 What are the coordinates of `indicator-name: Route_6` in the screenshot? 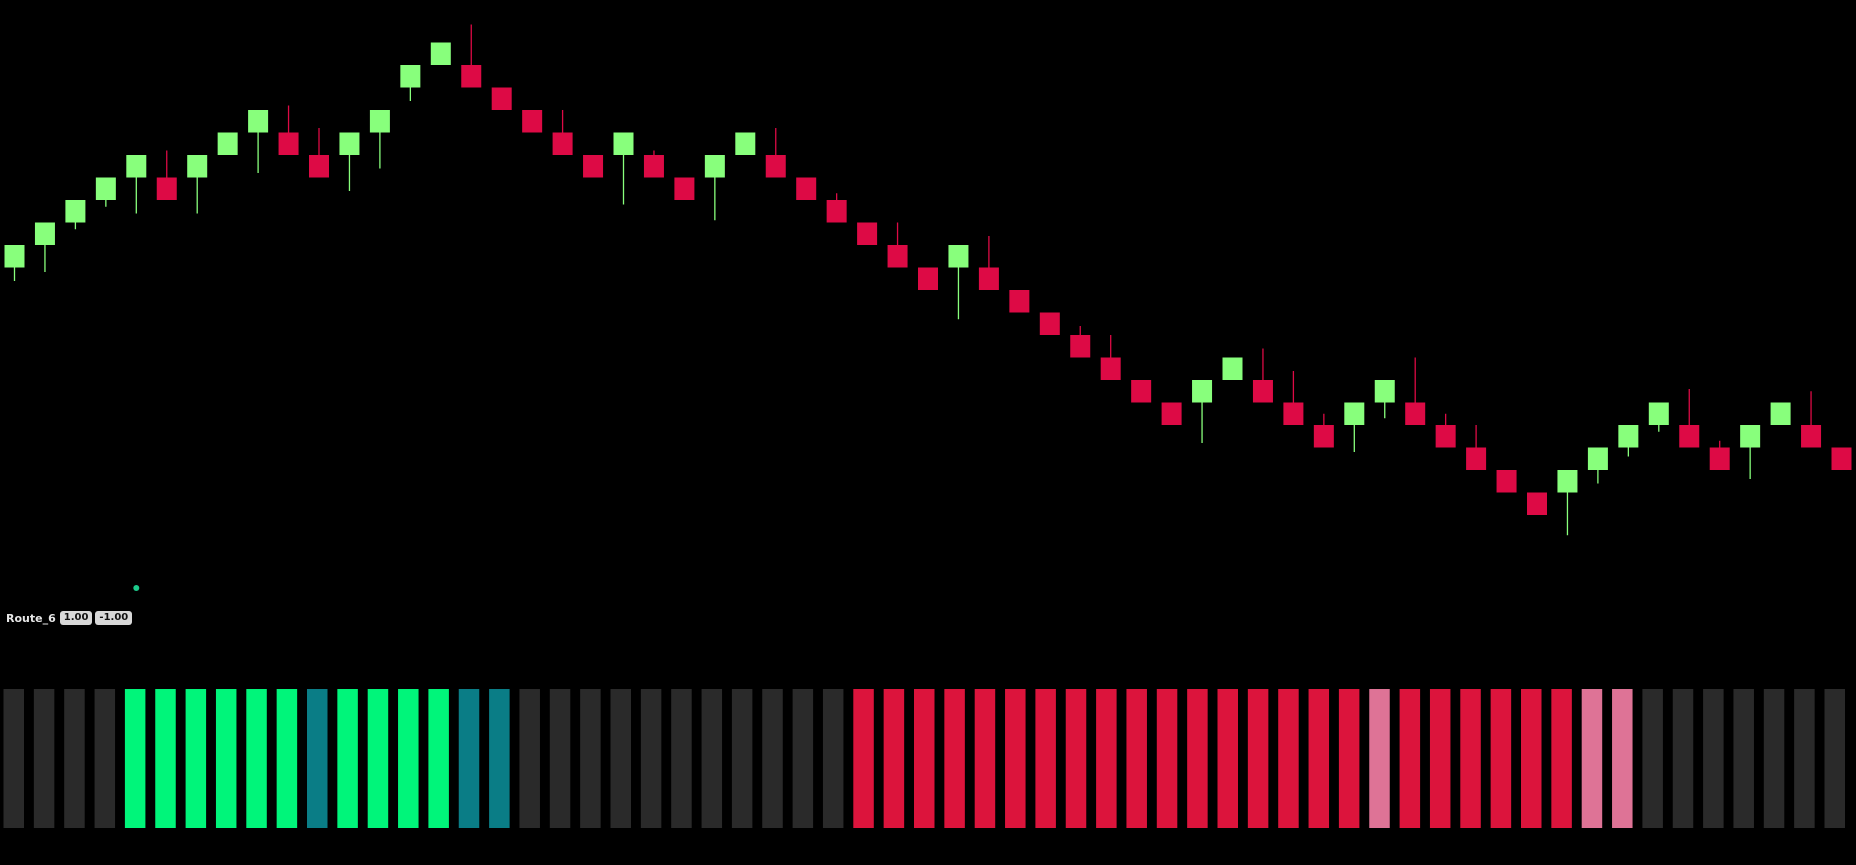 It's located at (31, 618).